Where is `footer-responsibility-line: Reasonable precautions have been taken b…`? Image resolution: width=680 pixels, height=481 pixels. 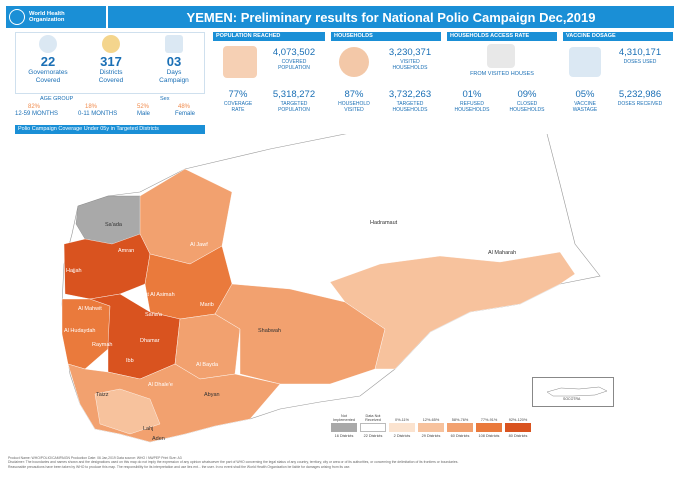 footer-responsibility-line: Reasonable precautions have been taken b… is located at coordinates (179, 466).